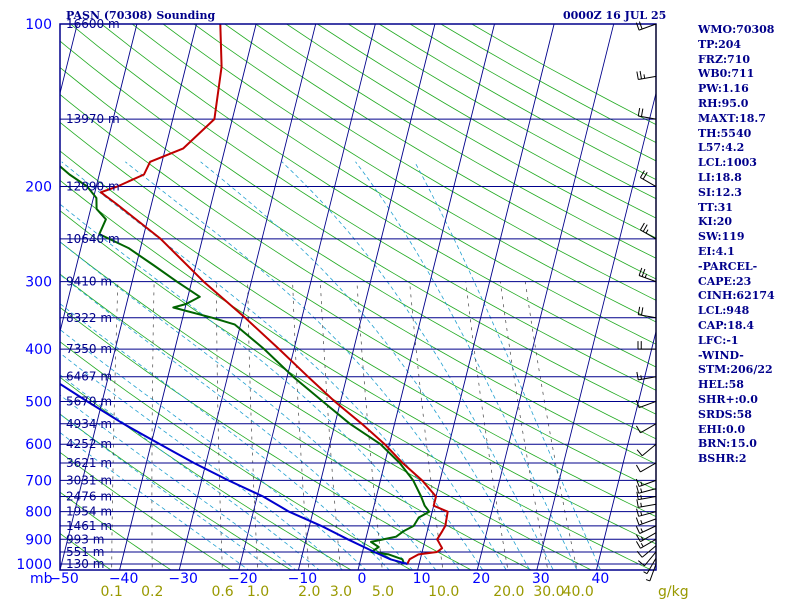  I want to click on height-label: 551 m, so click(85, 552).